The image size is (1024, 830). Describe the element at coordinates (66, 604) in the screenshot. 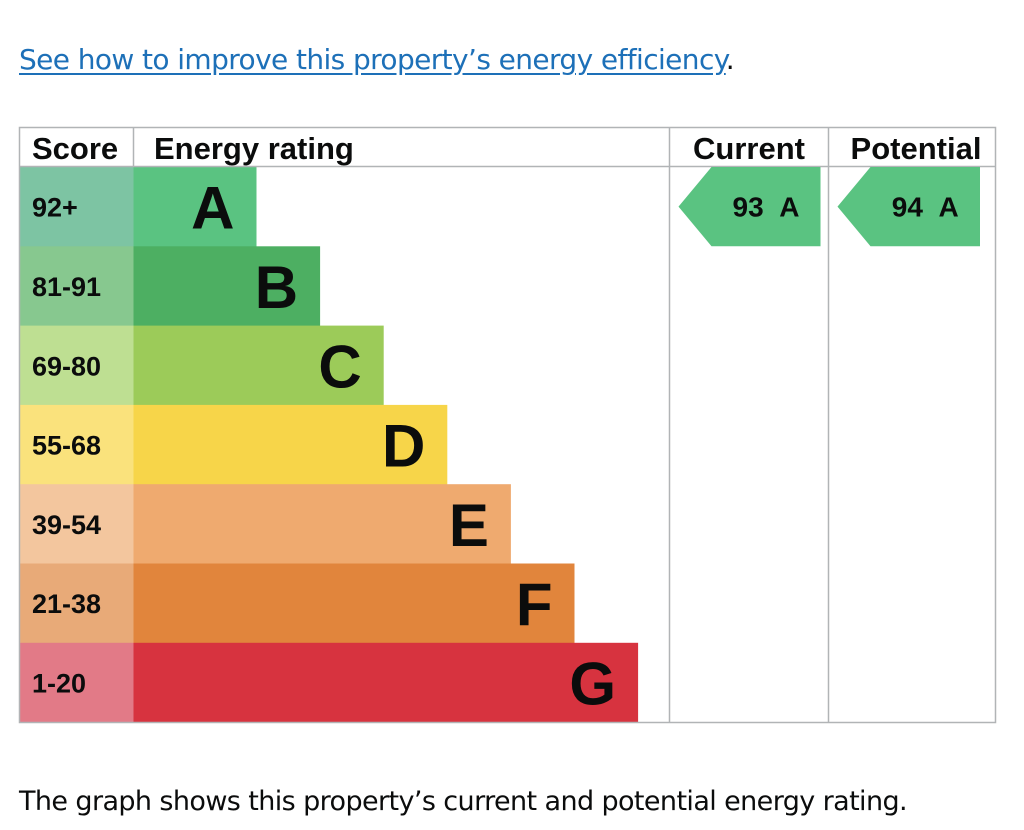

I see `score-label-f: 21-38` at that location.